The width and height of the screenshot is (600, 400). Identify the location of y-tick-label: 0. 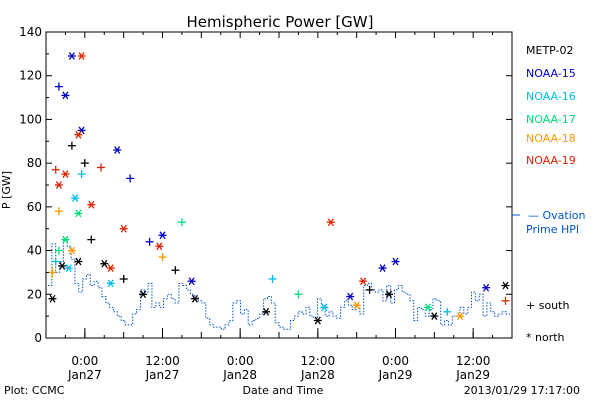
(38, 338).